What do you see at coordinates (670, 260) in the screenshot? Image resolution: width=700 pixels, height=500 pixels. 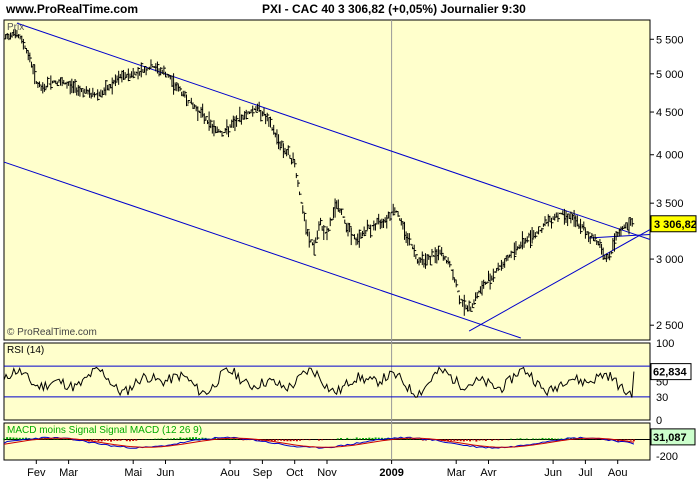 I see `price-y-tick-label: 3 000` at bounding box center [670, 260].